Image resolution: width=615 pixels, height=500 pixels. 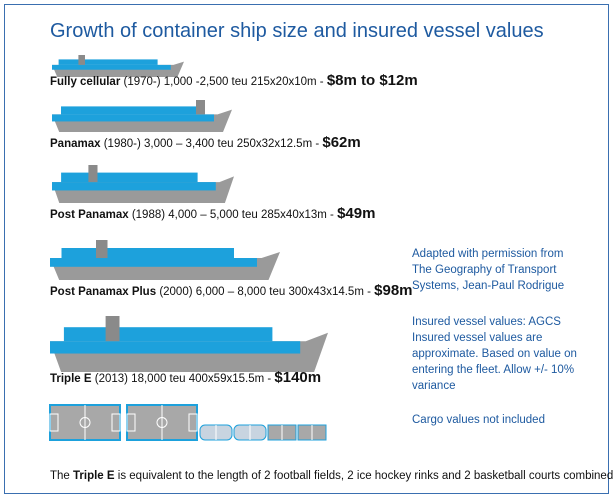 What do you see at coordinates (298, 377) in the screenshot?
I see `ship-value: $140m` at bounding box center [298, 377].